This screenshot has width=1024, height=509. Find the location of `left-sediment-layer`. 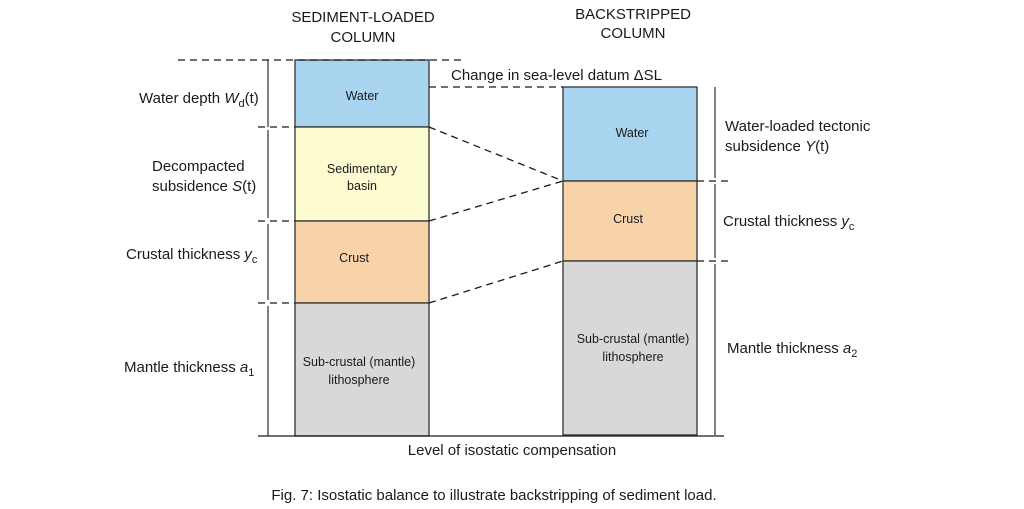

left-sediment-layer is located at coordinates (362, 174).